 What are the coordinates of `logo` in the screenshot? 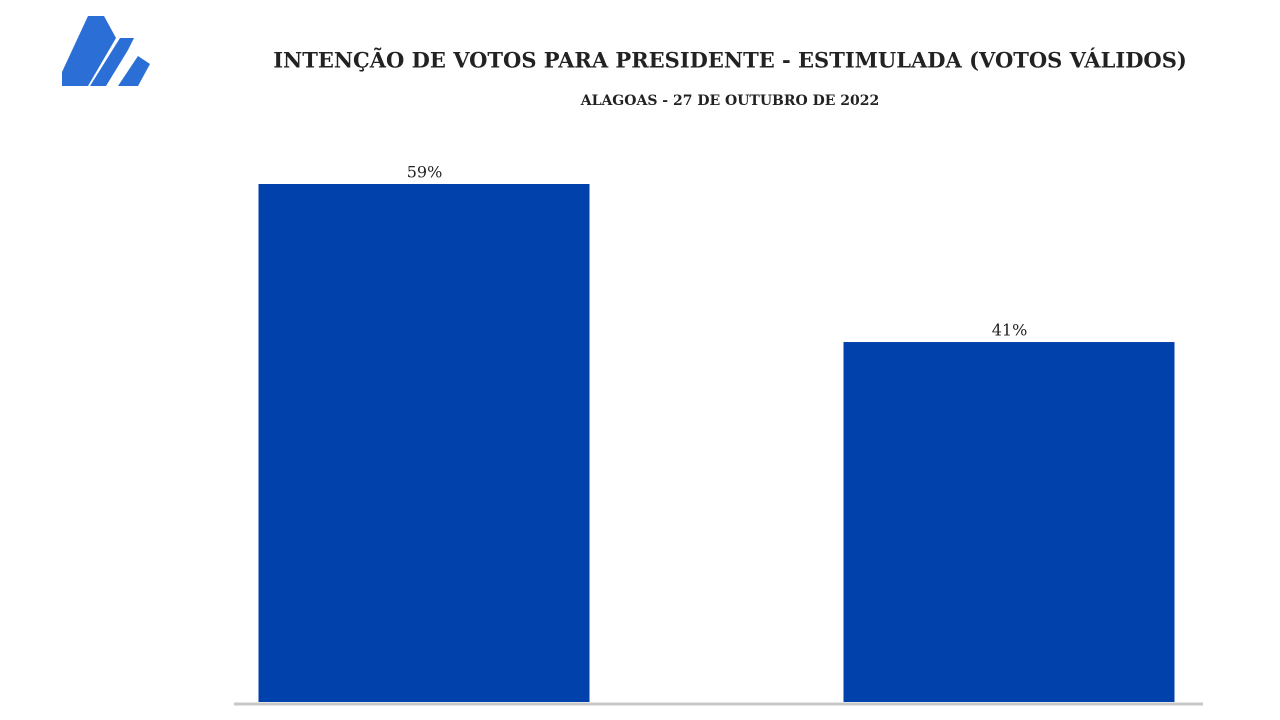 It's located at (106, 51).